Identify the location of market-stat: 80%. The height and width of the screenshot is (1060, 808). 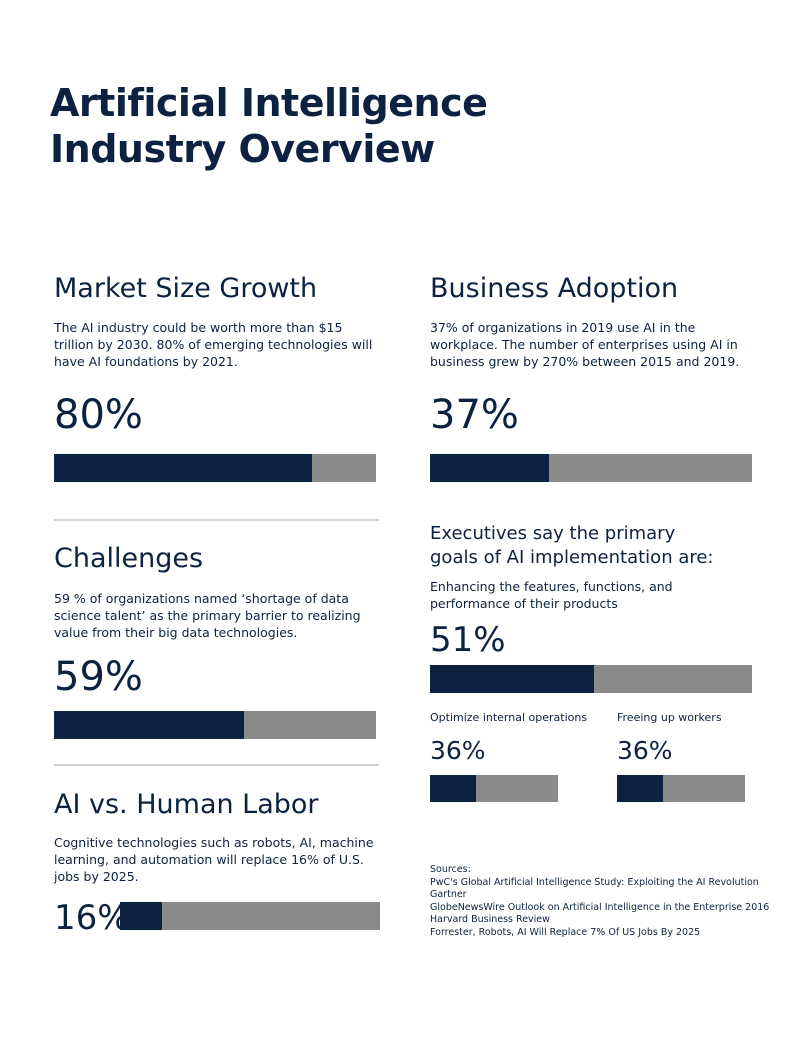
(98, 415).